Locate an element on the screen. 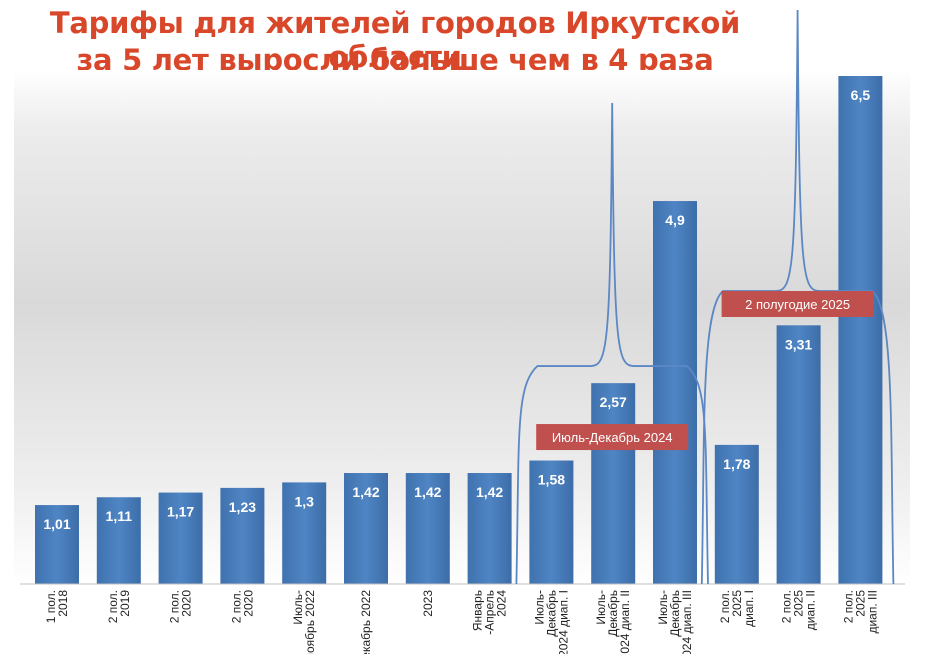 Image resolution: width=926 pixels, height=654 pixels. category-label: 2 пол.2025диап. III is located at coordinates (860, 612).